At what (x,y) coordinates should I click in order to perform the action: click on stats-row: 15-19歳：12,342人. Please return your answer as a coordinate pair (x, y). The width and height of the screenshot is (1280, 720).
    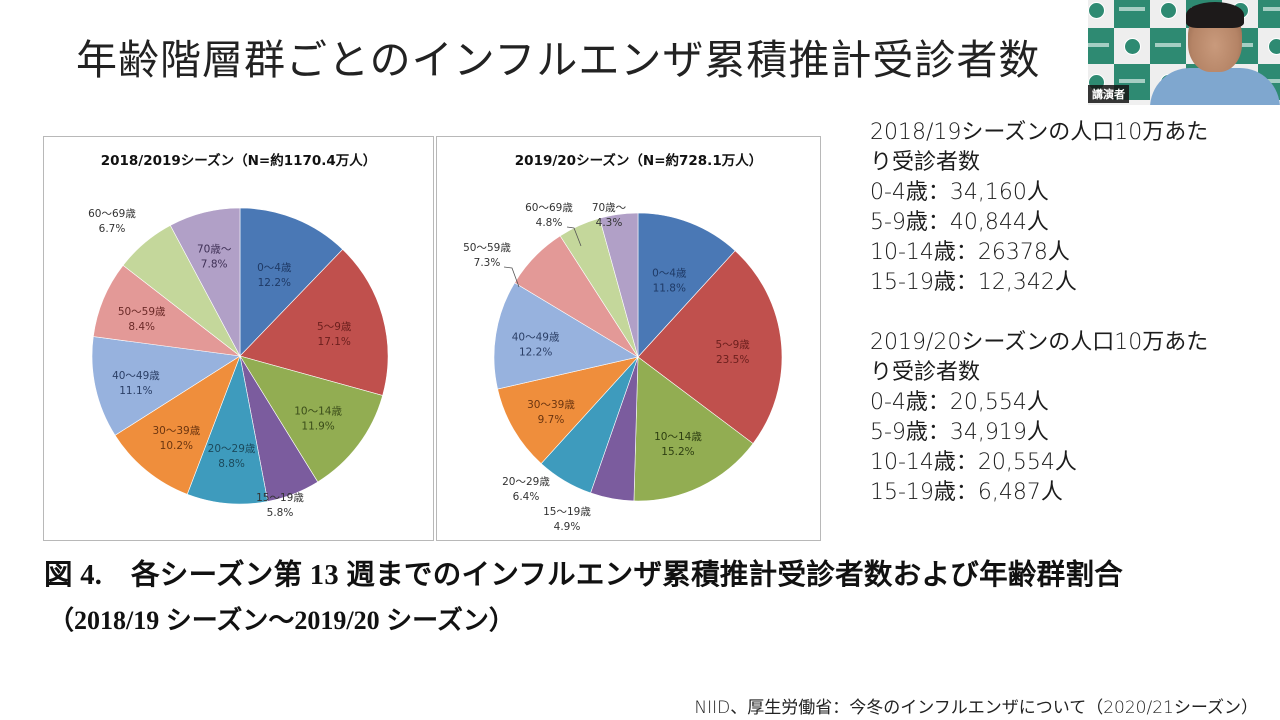
    Looking at the image, I should click on (973, 282).